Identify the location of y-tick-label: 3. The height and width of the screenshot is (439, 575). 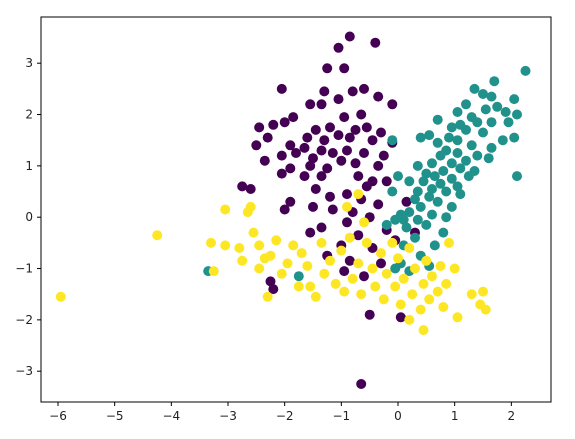
(29, 63).